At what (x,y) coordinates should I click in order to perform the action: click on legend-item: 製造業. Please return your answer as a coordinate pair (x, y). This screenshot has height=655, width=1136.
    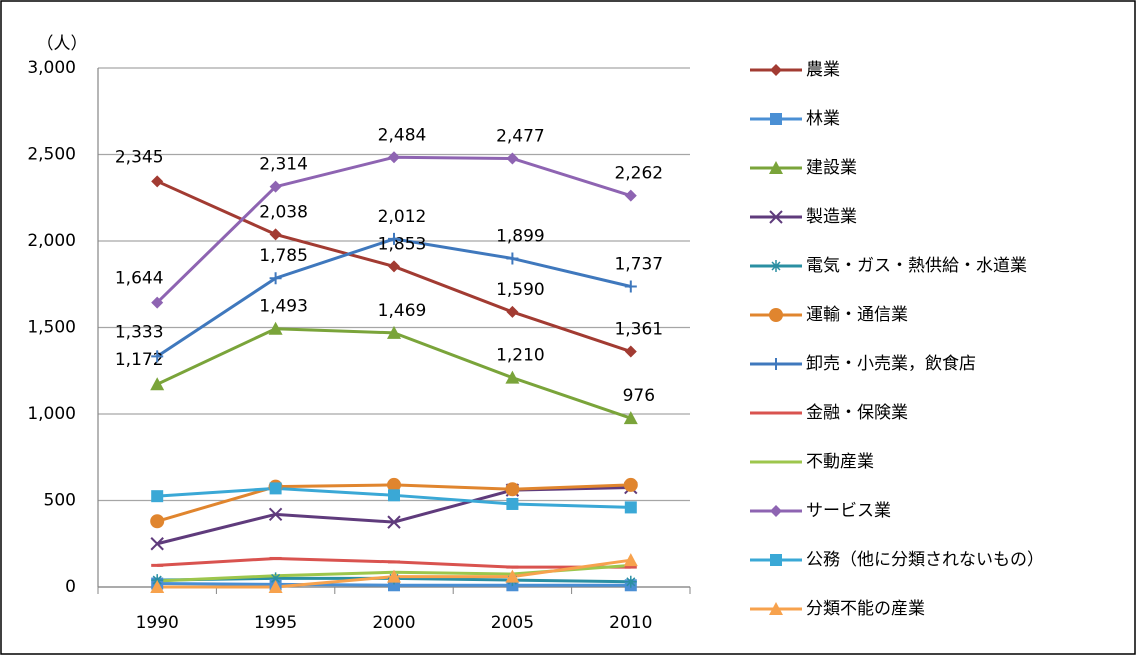
    Looking at the image, I should click on (803, 217).